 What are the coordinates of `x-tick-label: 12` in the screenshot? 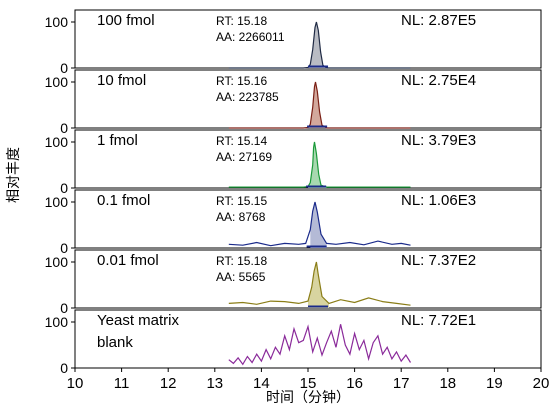 It's located at (168, 383).